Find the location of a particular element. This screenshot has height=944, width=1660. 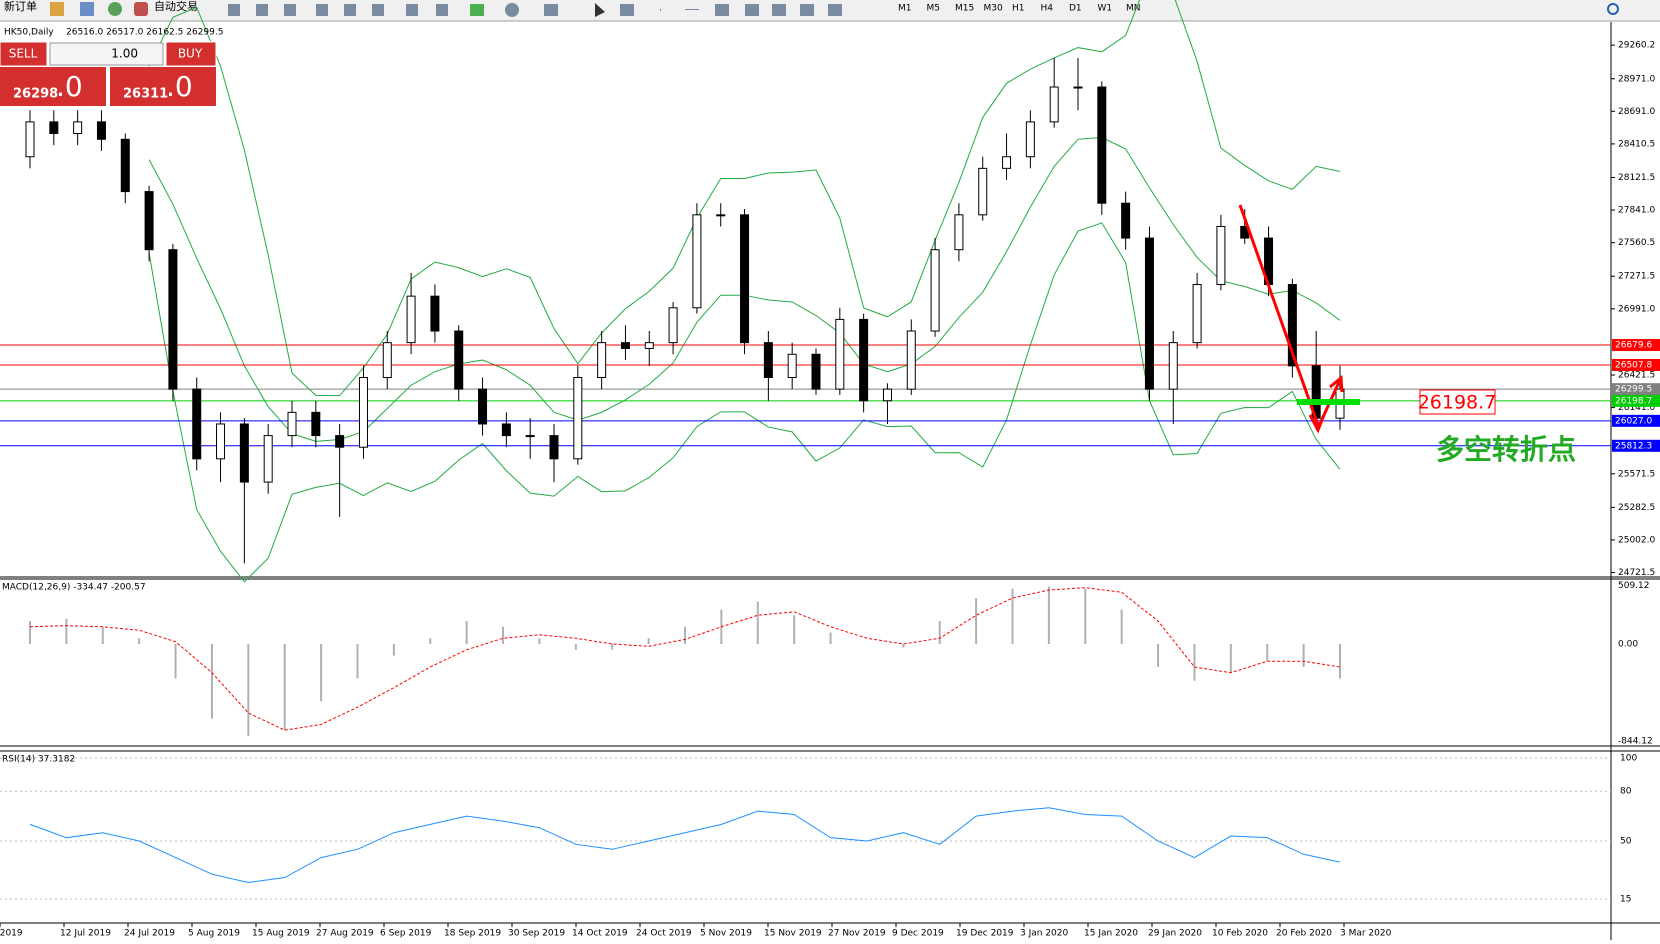

sell-label: SELL is located at coordinates (23, 54).